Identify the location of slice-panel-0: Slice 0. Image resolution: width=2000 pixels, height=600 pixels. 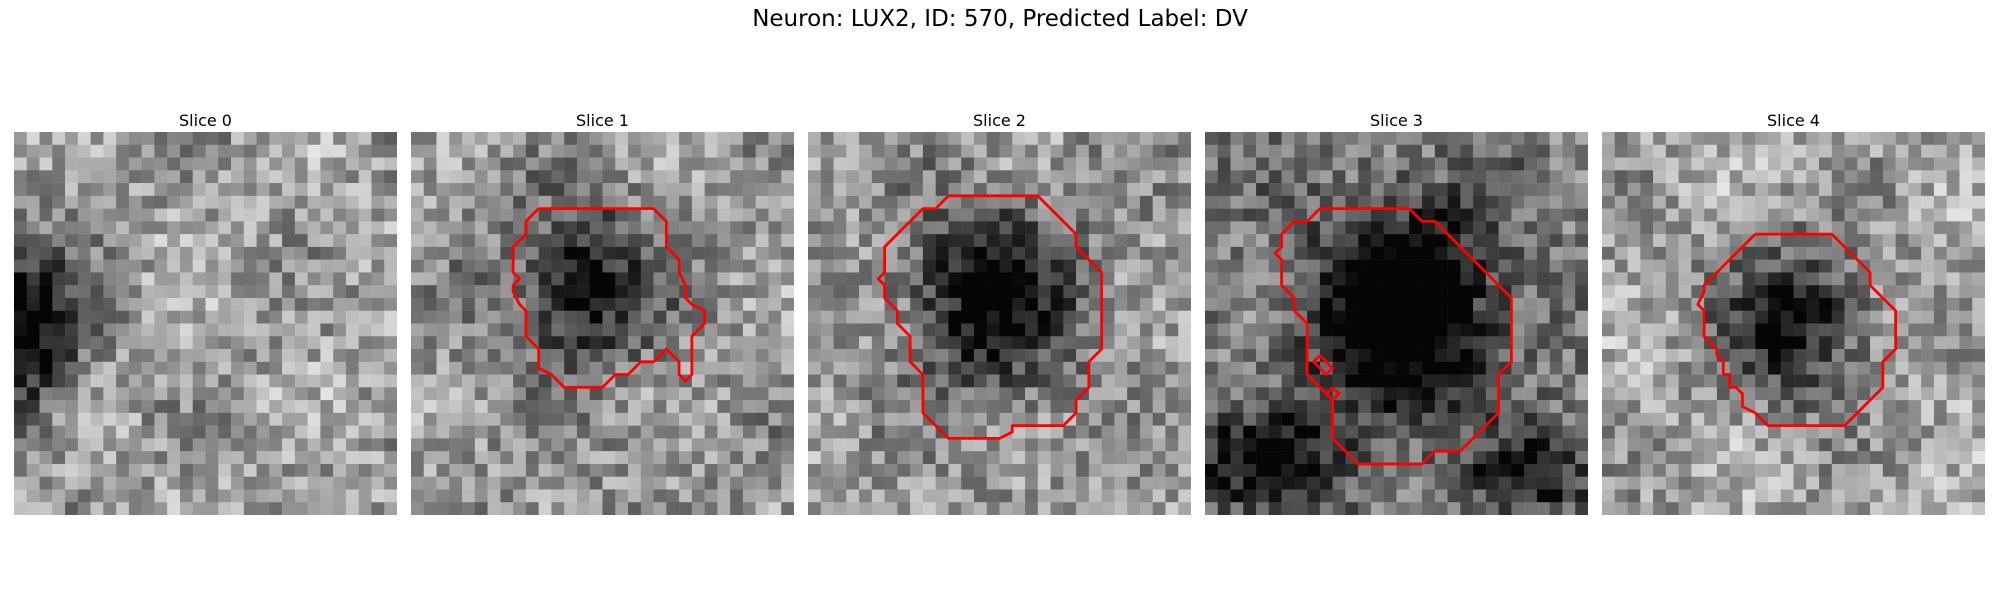
(205, 312).